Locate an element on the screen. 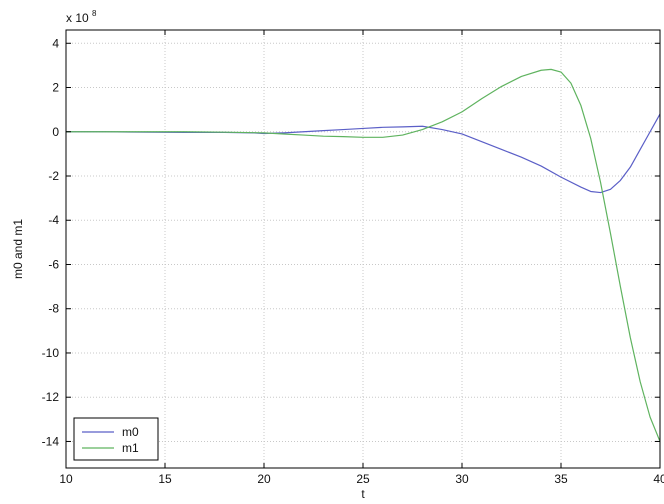  y-tick-label: -10 is located at coordinates (51, 353).